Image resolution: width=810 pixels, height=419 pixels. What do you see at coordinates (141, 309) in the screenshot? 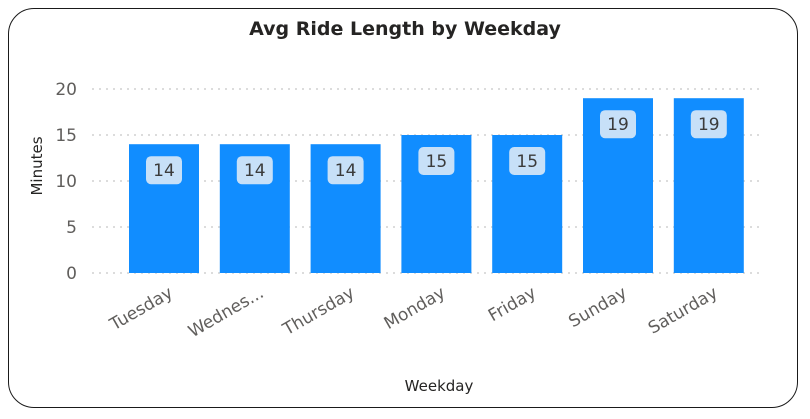
I see `x-tick-label: Tuesday` at bounding box center [141, 309].